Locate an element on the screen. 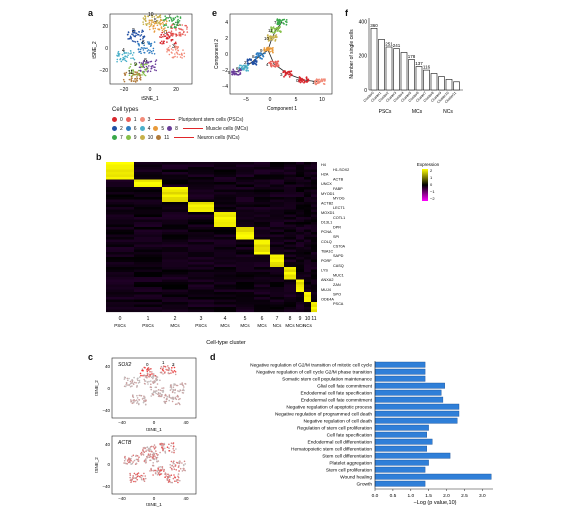 Image resolution: width=582 pixels, height=511 pixels. d-category-label: Negative regulation of apoptotic process is located at coordinates (329, 408).